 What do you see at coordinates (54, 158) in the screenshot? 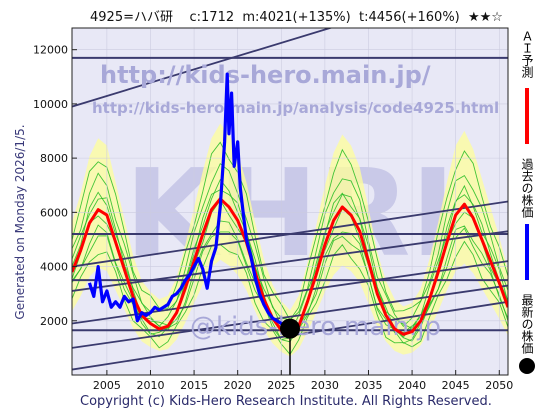
I see `y-tick-label: 8000` at bounding box center [54, 158].